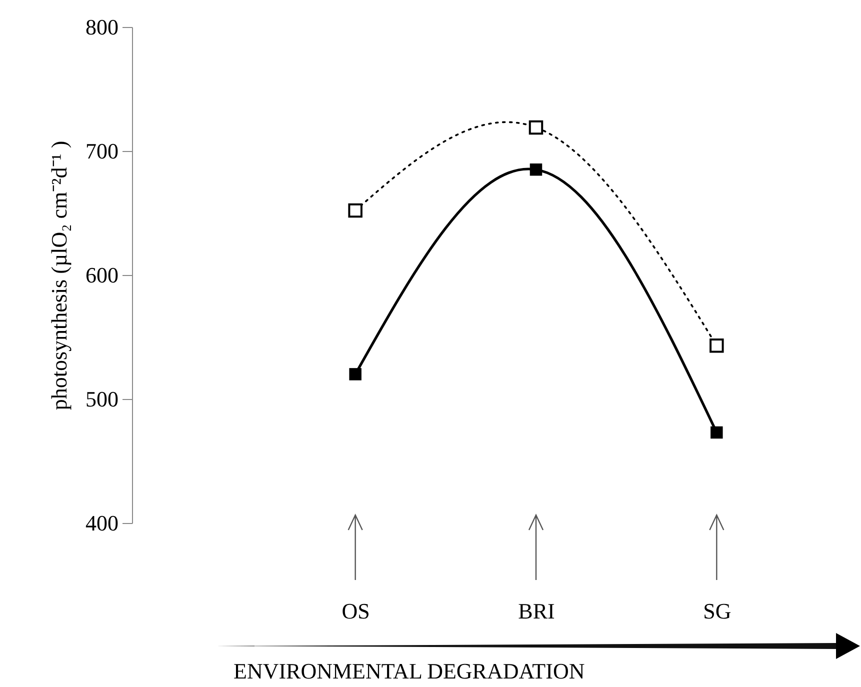  I want to click on x-tick-label: BRI, so click(536, 611).